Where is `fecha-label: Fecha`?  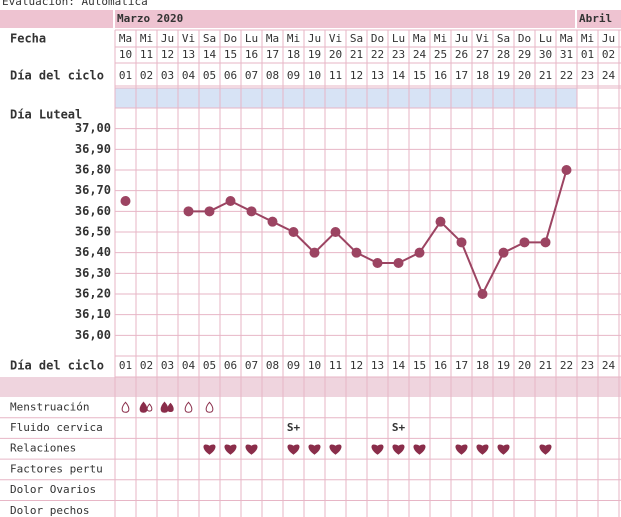
fecha-label: Fecha is located at coordinates (28, 39).